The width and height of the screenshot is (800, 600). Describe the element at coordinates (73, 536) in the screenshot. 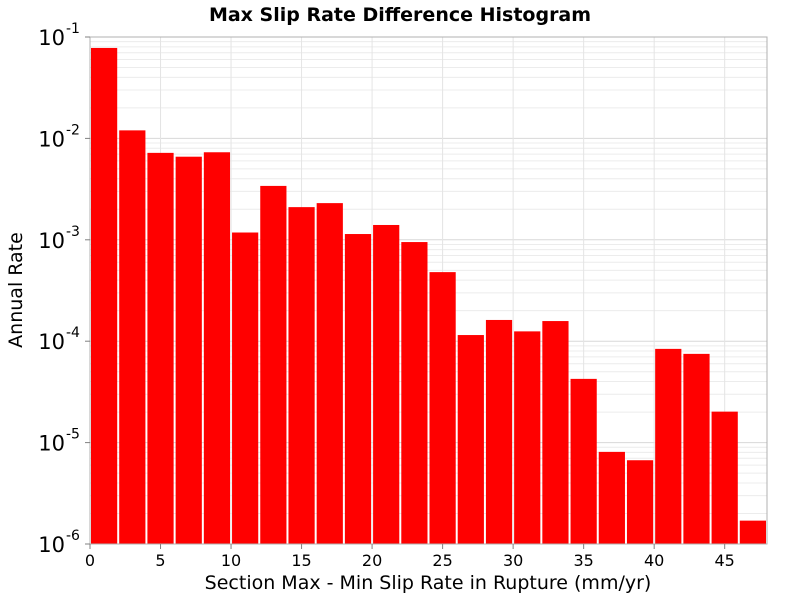

I see `y-tick-exponent: -6` at that location.